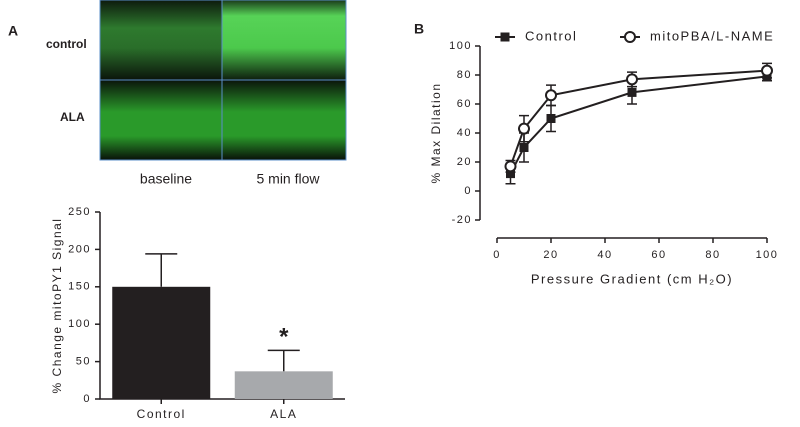 This screenshot has height=427, width=800. What do you see at coordinates (551, 35) in the screenshot?
I see `legend-label: Control` at bounding box center [551, 35].